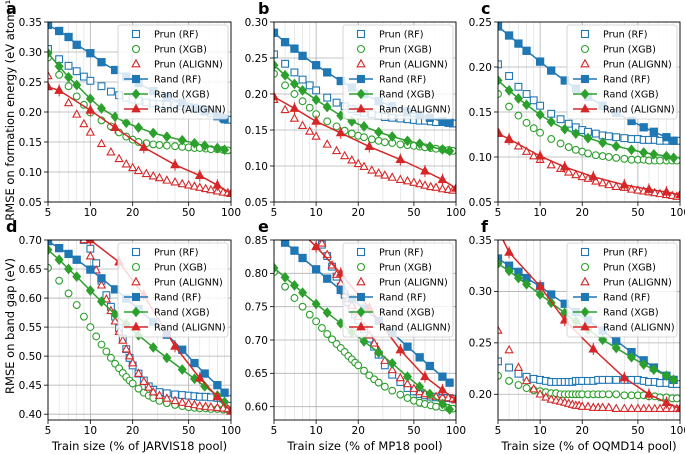 This screenshot has width=685, height=454. Describe the element at coordinates (132, 213) in the screenshot. I see `x-tick-label: 20` at that location.